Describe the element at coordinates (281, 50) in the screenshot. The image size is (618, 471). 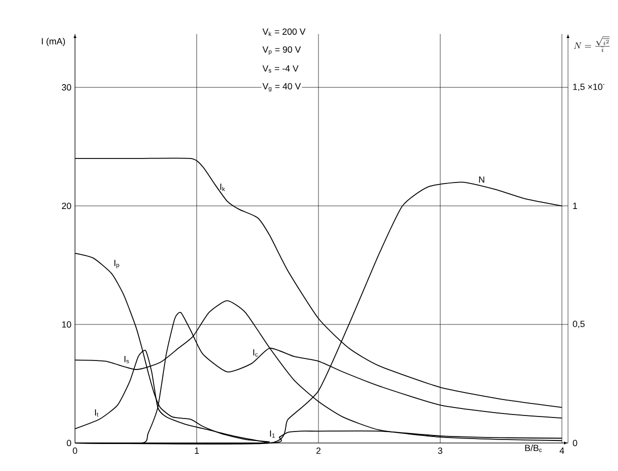
I see `annotation: V$_{p}$ = 90 V` at that location.